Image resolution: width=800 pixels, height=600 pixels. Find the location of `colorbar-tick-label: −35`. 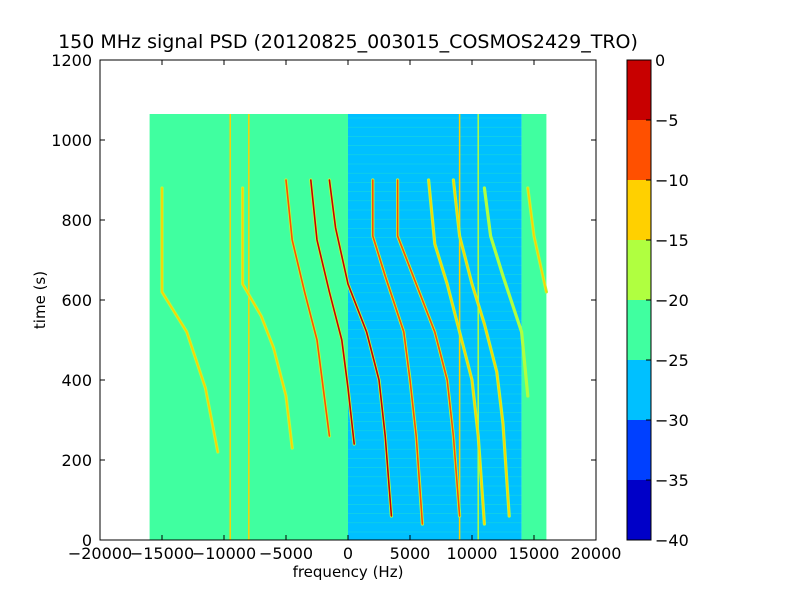

colorbar-tick-label: −35 is located at coordinates (672, 480).